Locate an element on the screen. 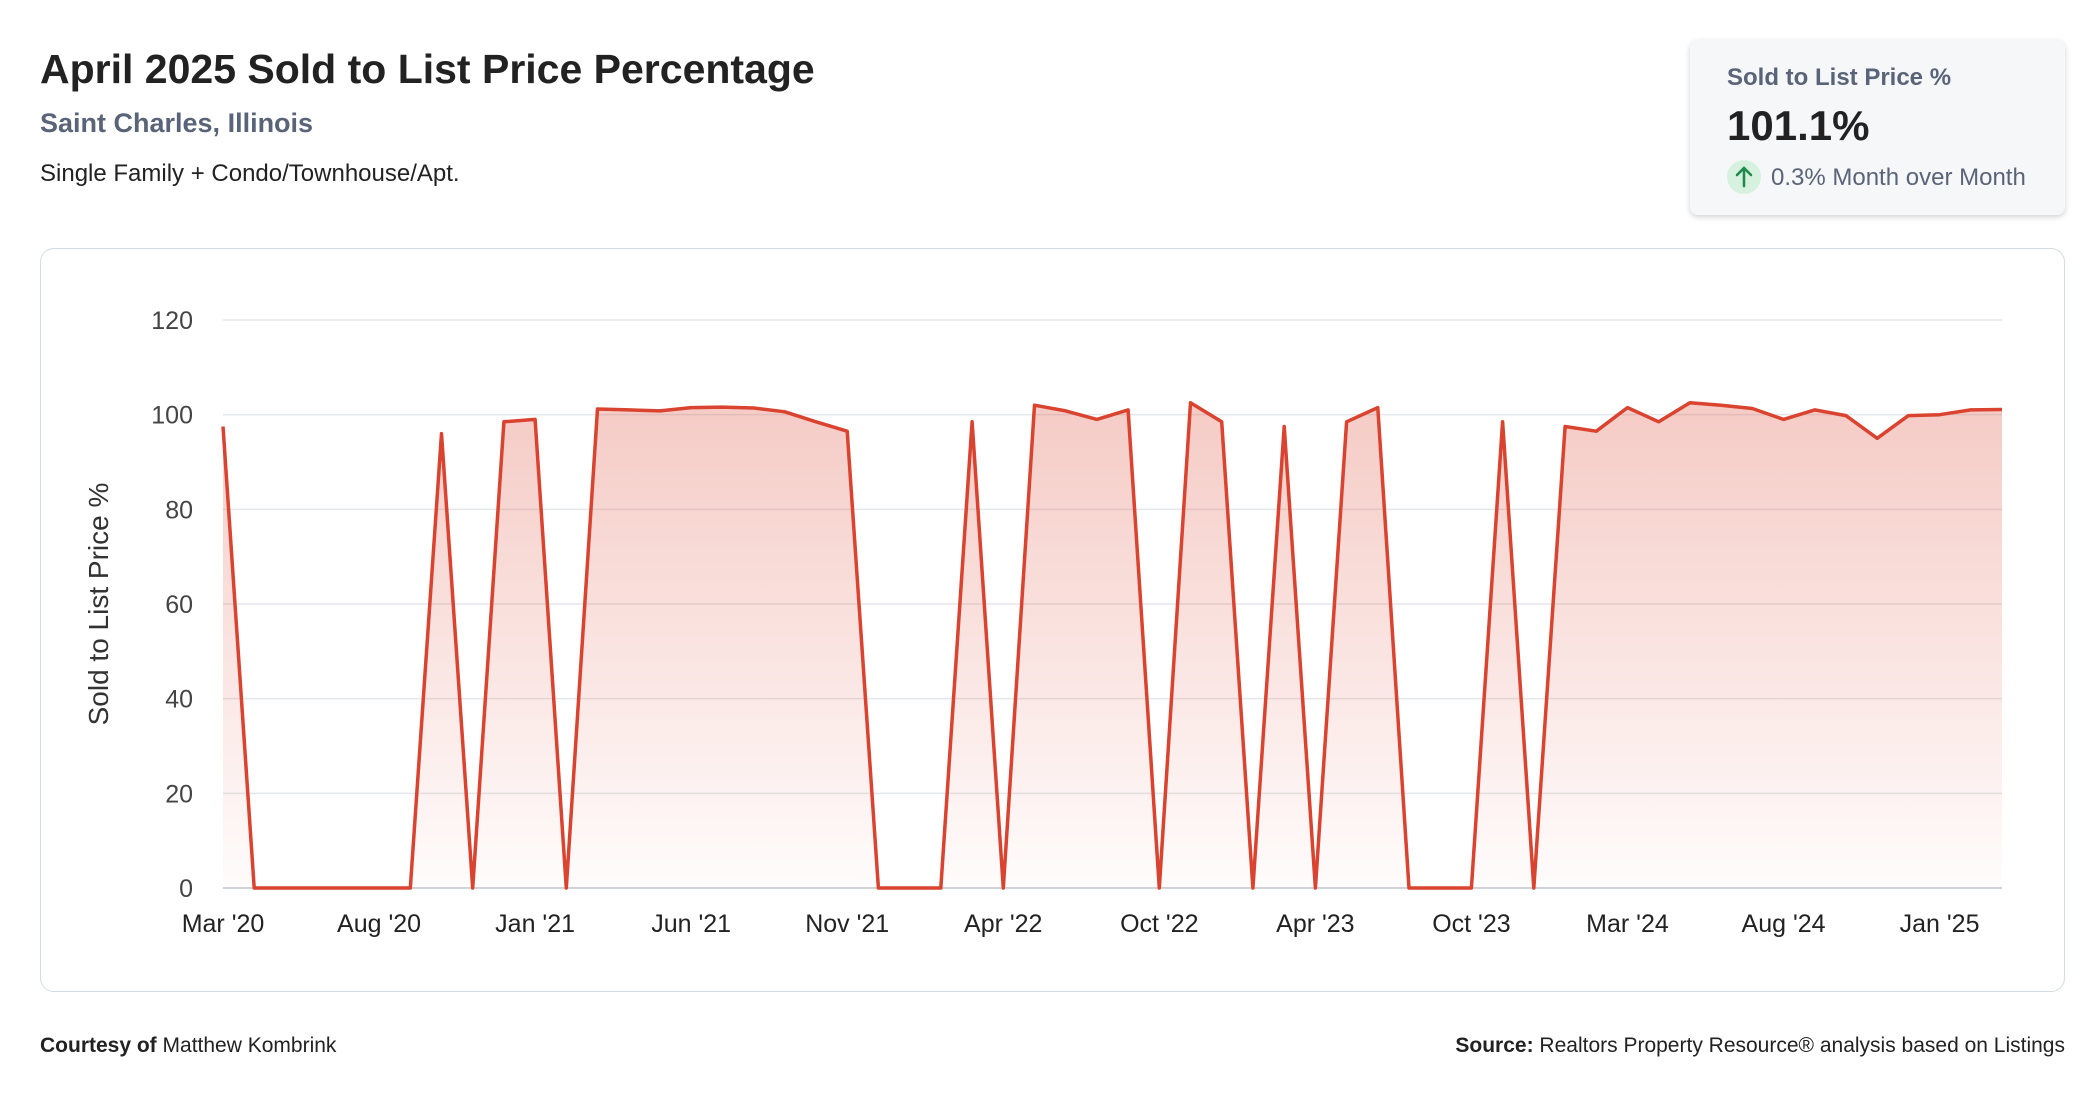 The height and width of the screenshot is (1100, 2096). y-tick-label: 60 is located at coordinates (179, 605).